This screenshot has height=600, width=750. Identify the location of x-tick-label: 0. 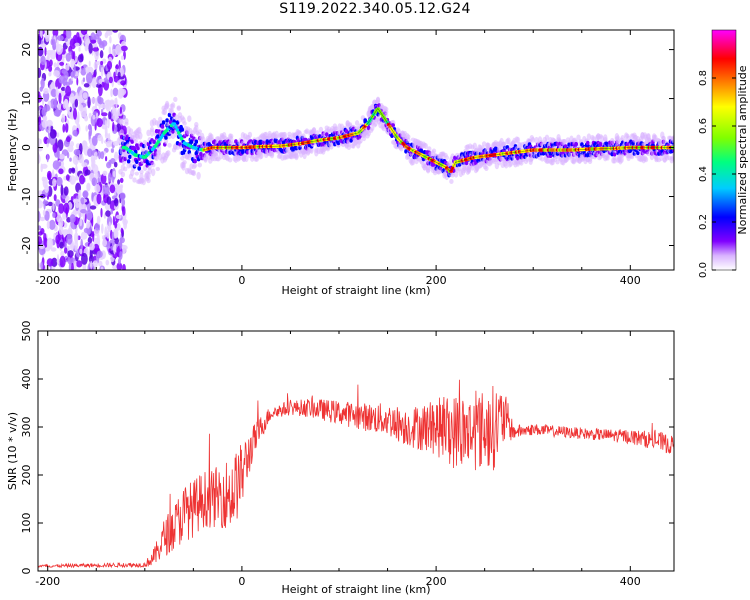
(241, 581).